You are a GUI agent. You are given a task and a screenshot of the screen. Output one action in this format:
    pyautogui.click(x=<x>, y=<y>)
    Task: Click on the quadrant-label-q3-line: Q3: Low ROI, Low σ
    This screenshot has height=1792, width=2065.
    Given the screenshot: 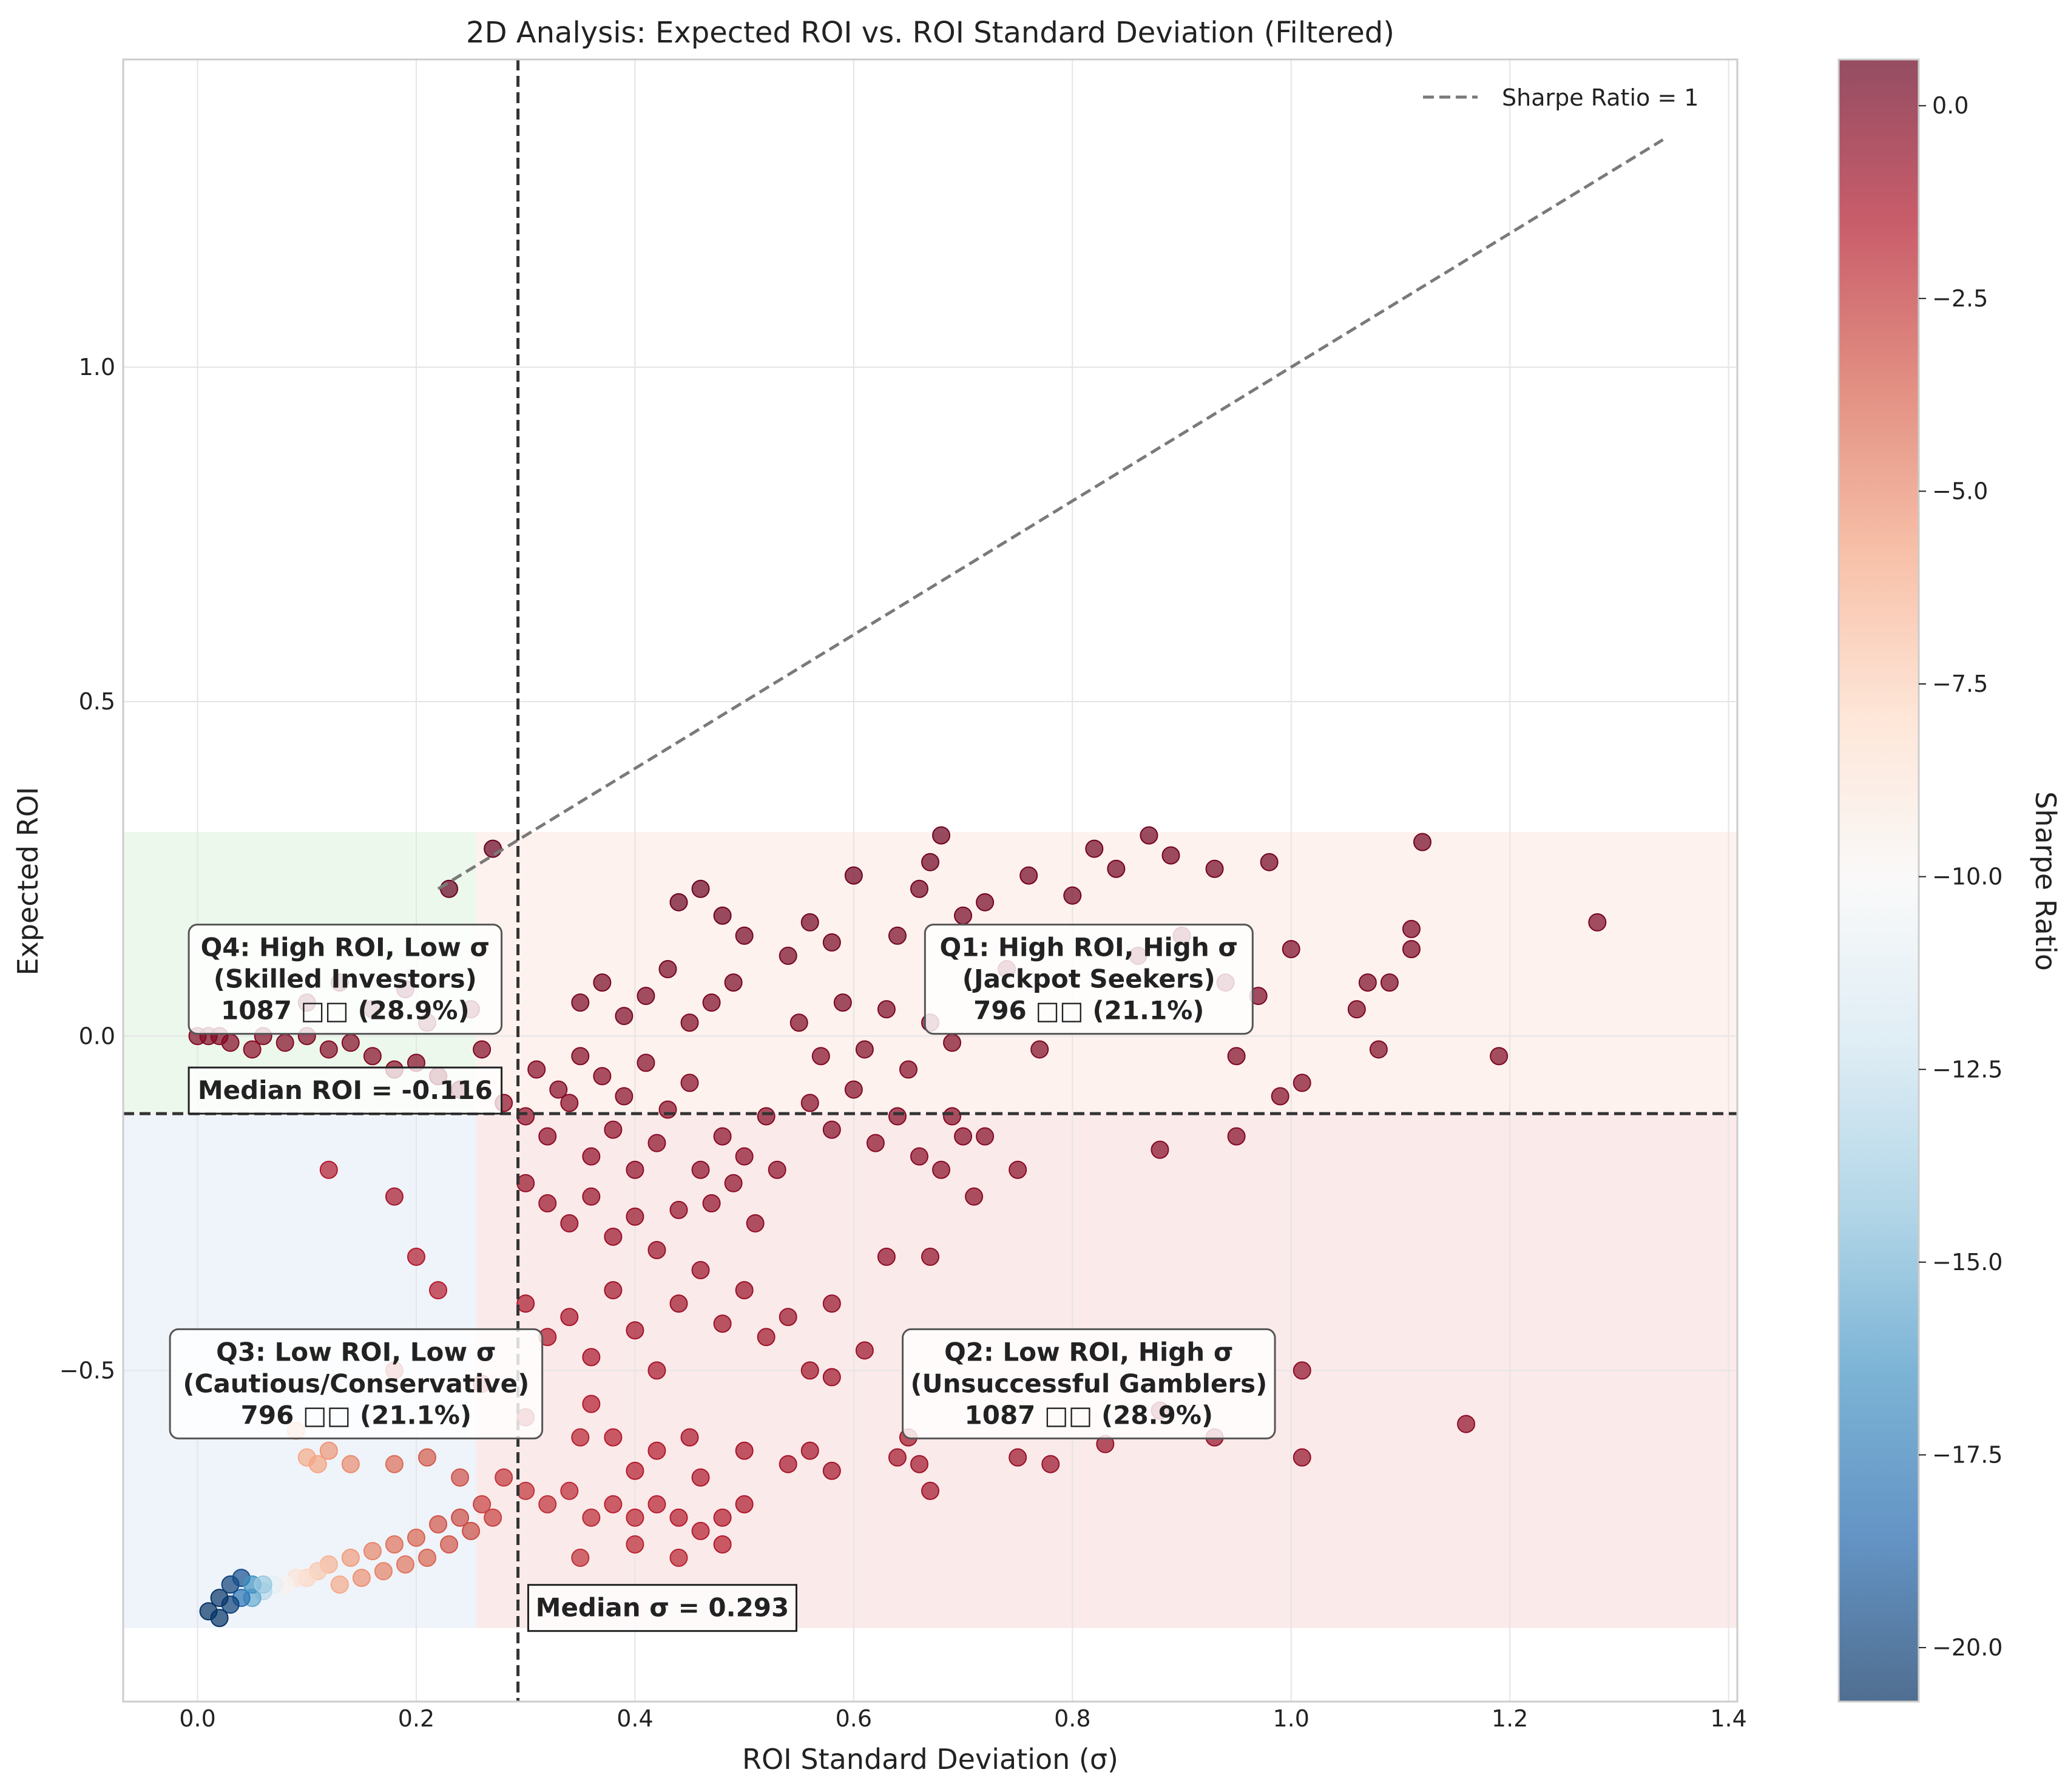 What is the action you would take?
    pyautogui.click(x=356, y=1352)
    